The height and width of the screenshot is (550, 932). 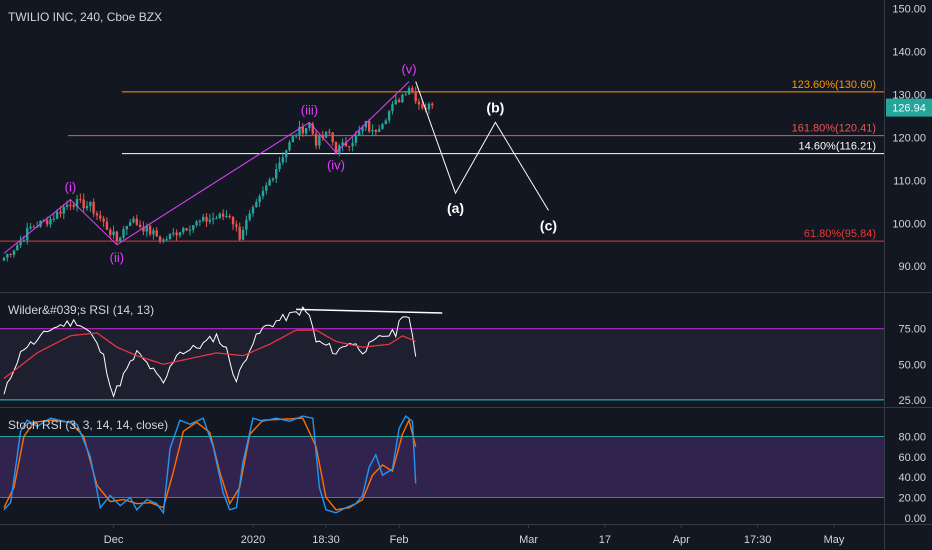 What do you see at coordinates (253, 540) in the screenshot?
I see `time-tick-label: 2020` at bounding box center [253, 540].